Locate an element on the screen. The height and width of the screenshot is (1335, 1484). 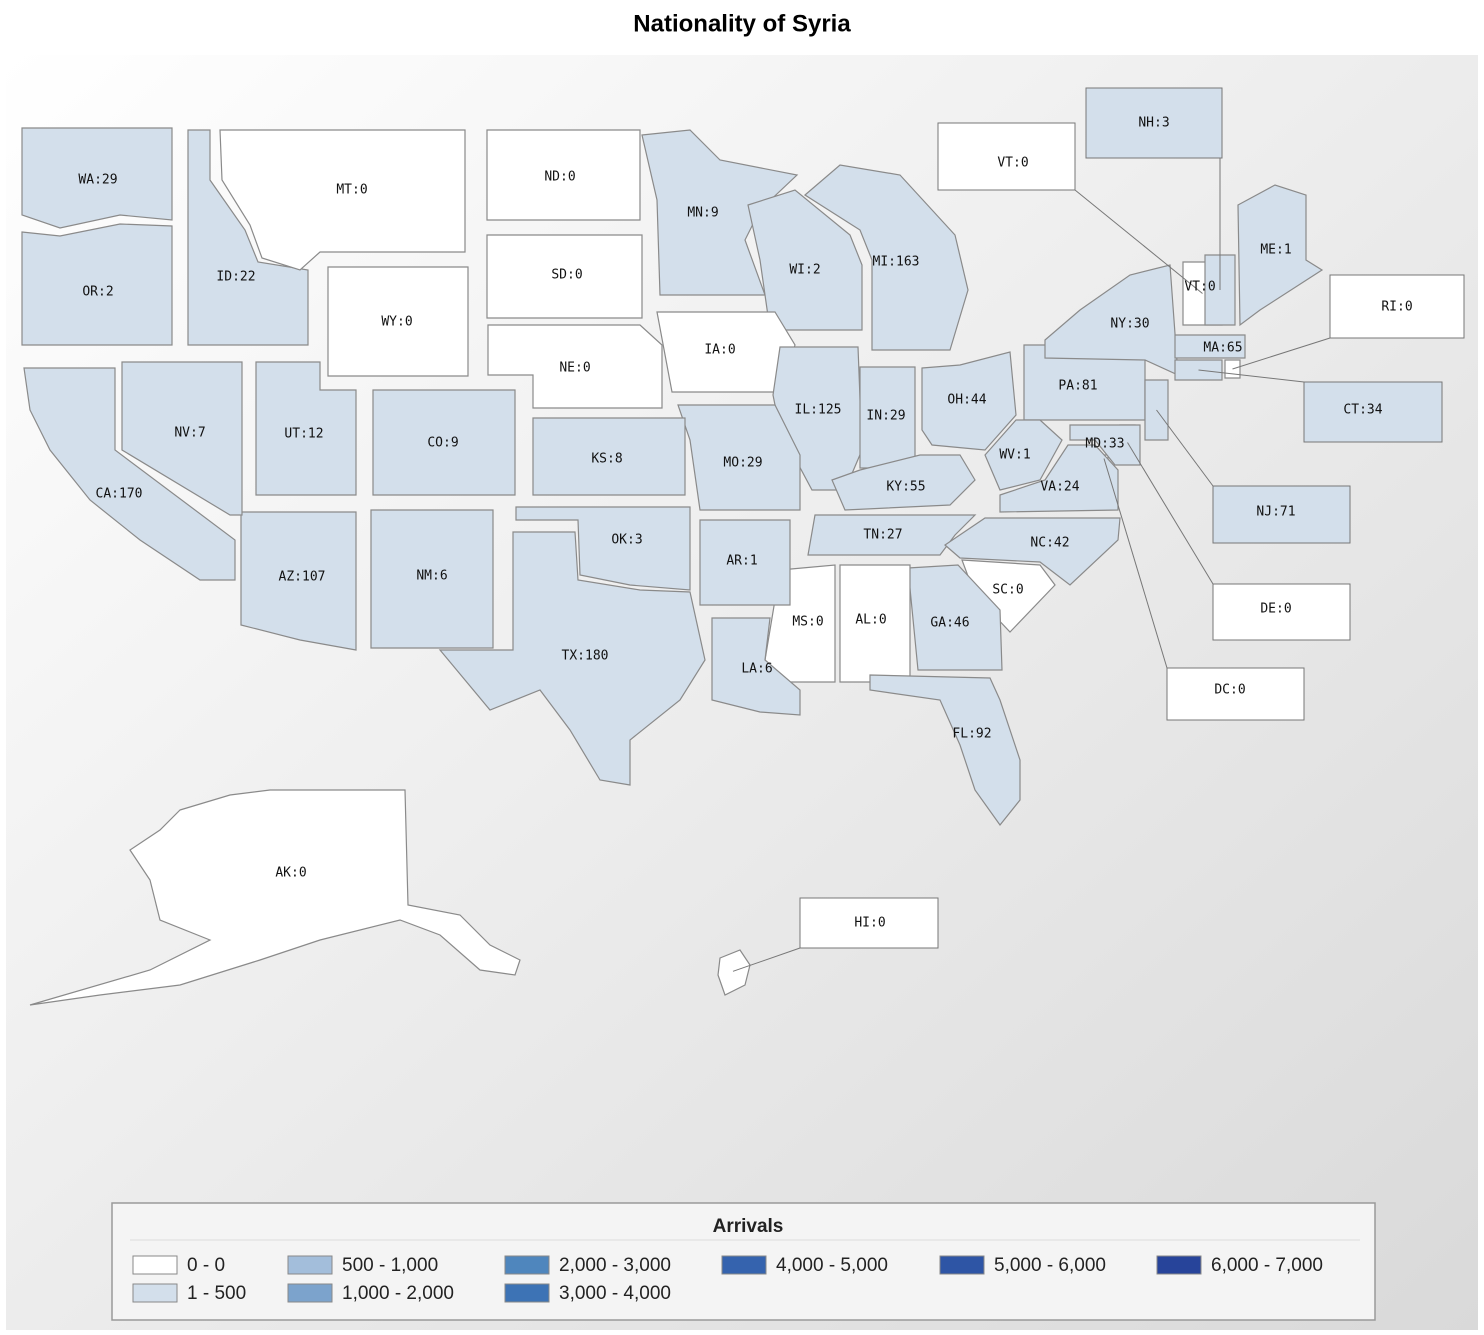
state-label: TN:27 is located at coordinates (882, 535).